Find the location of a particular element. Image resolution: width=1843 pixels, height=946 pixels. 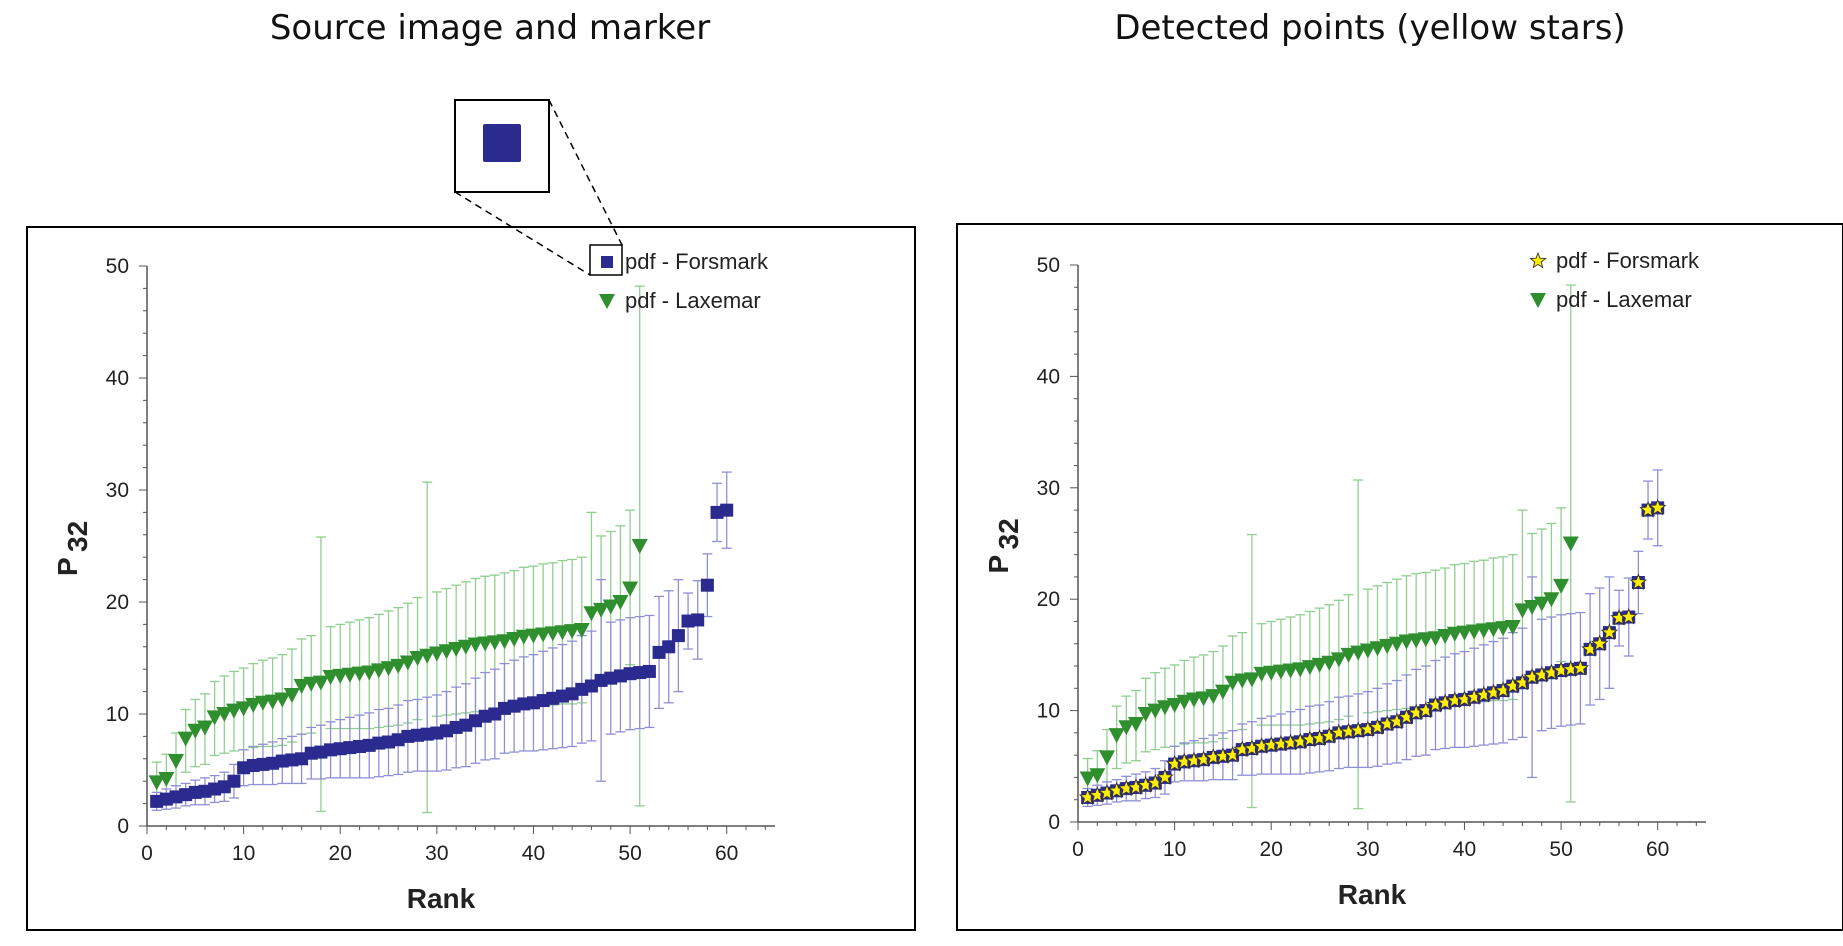

x-tick-label: 60 is located at coordinates (726, 853).